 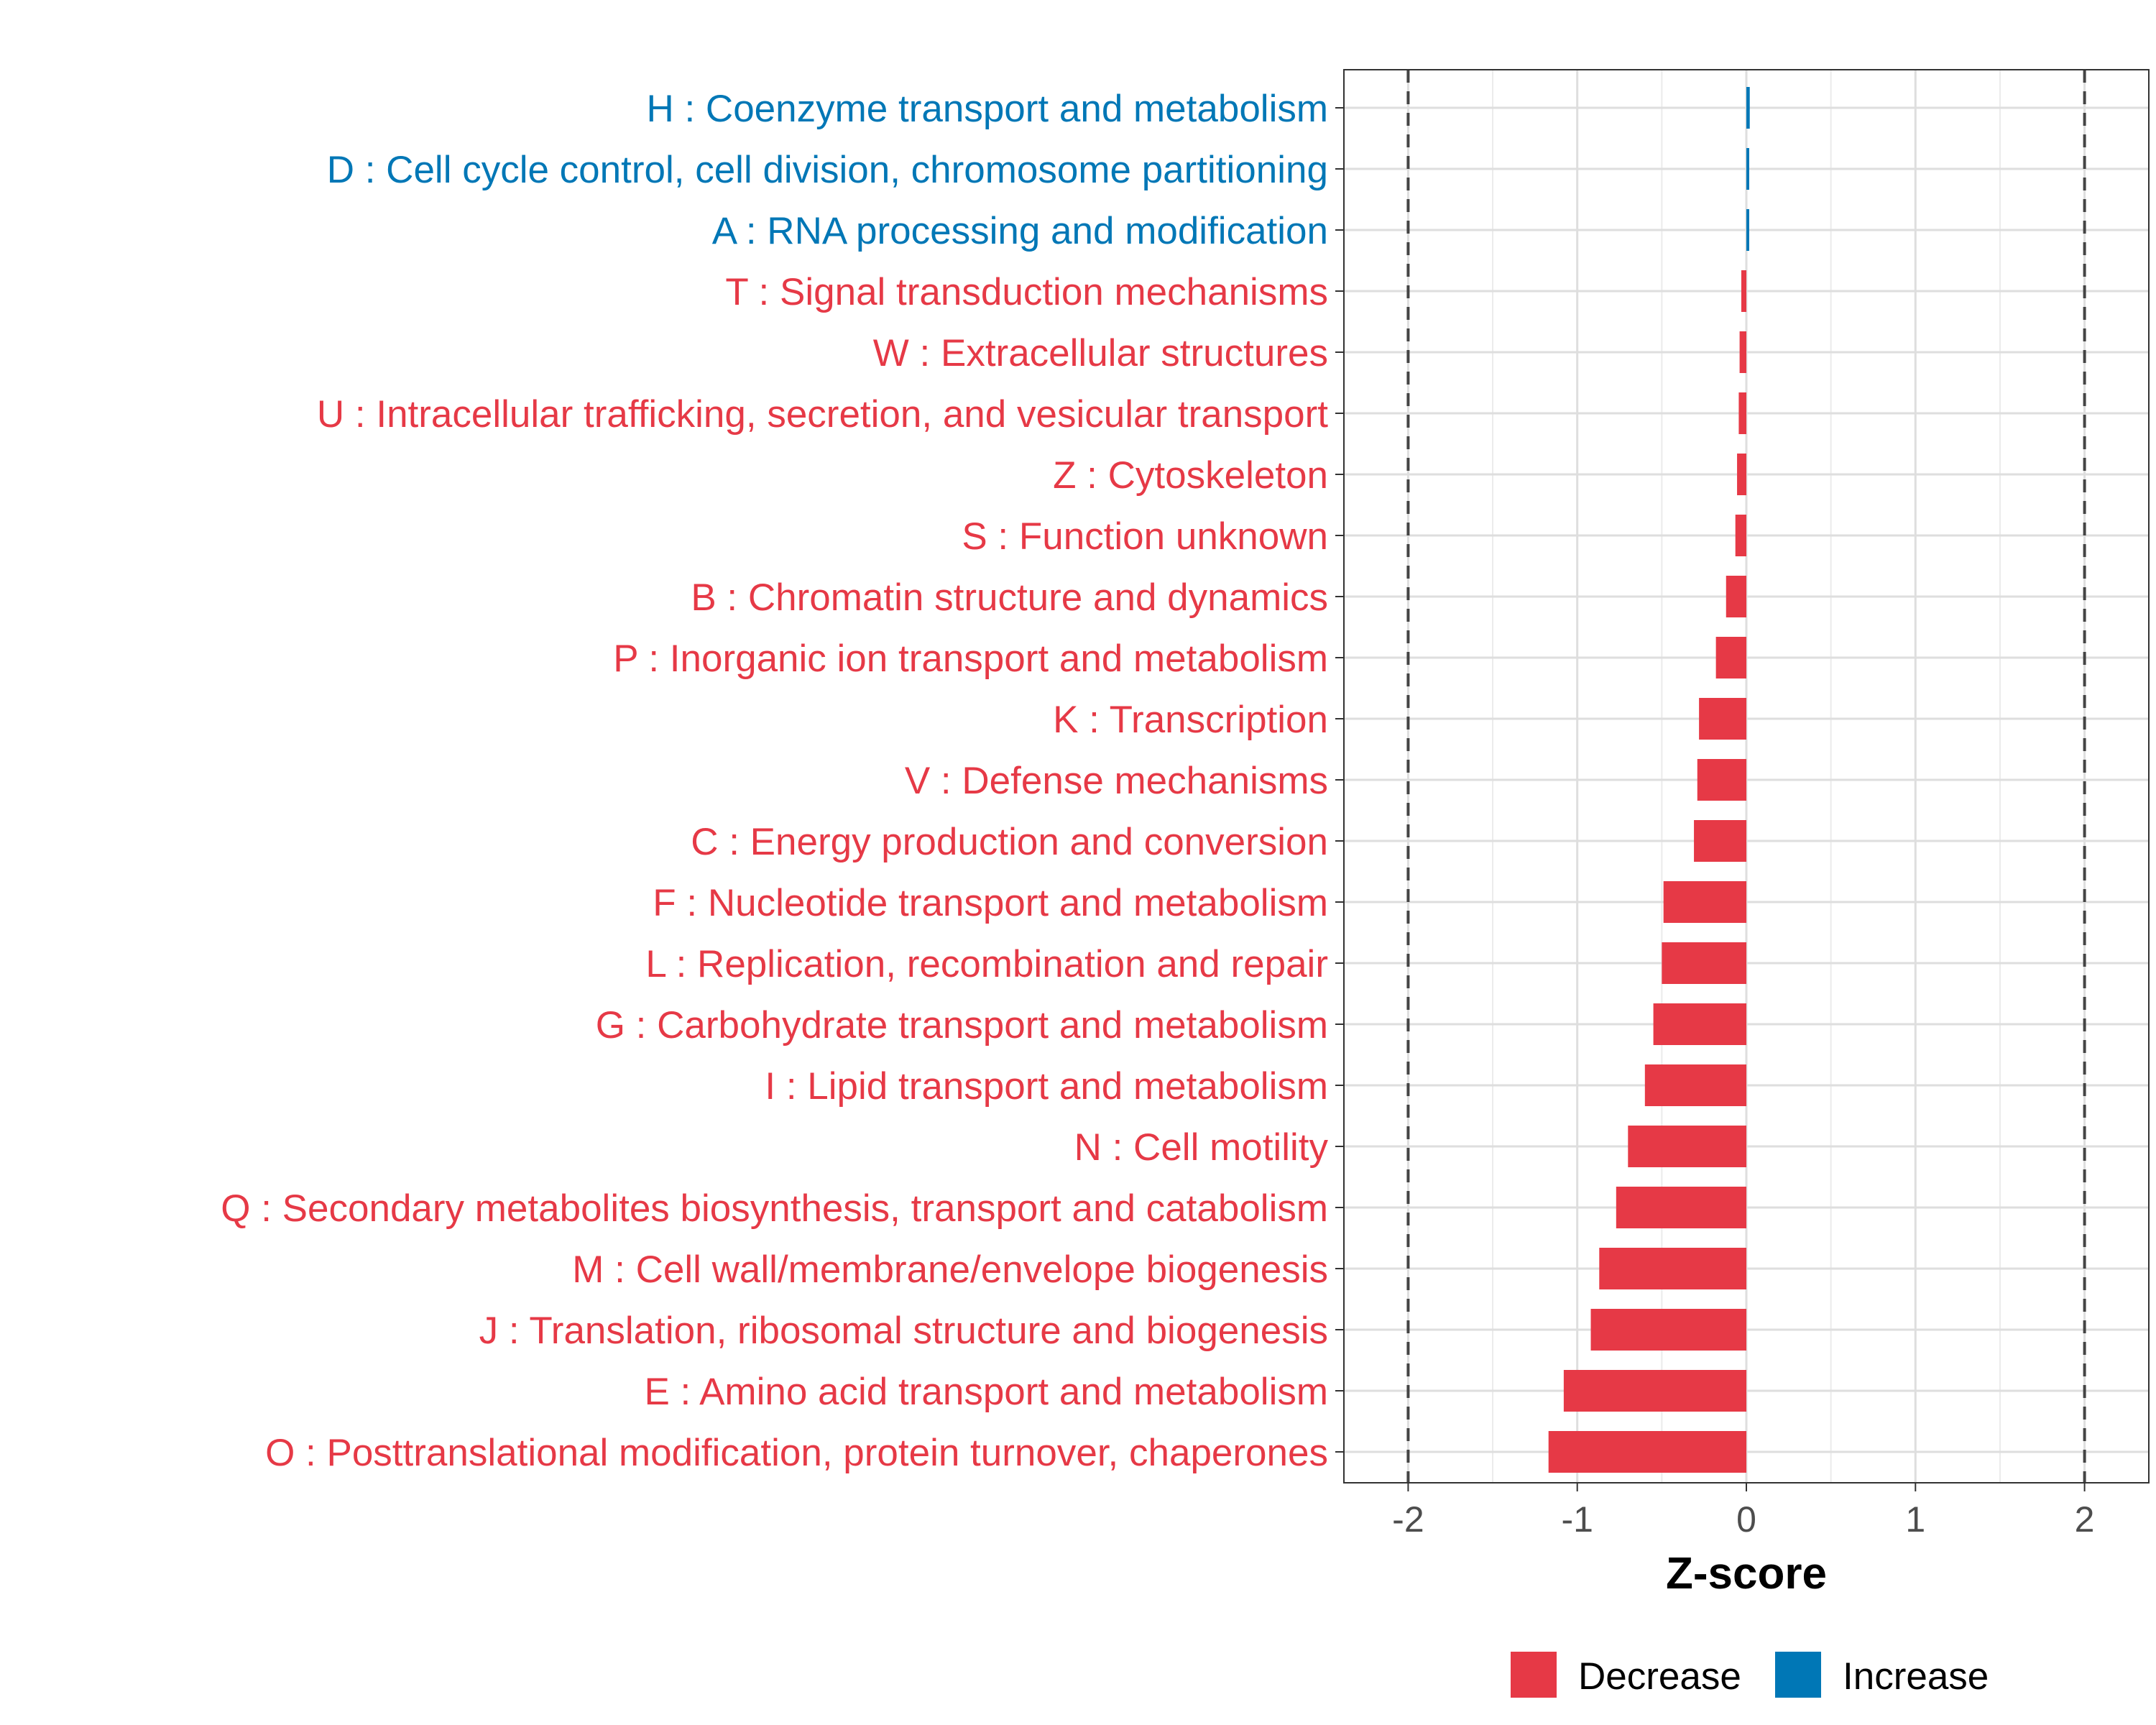 What do you see at coordinates (986, 1392) in the screenshot?
I see `y-tick-label: E : Amino acid transport and metabolism` at bounding box center [986, 1392].